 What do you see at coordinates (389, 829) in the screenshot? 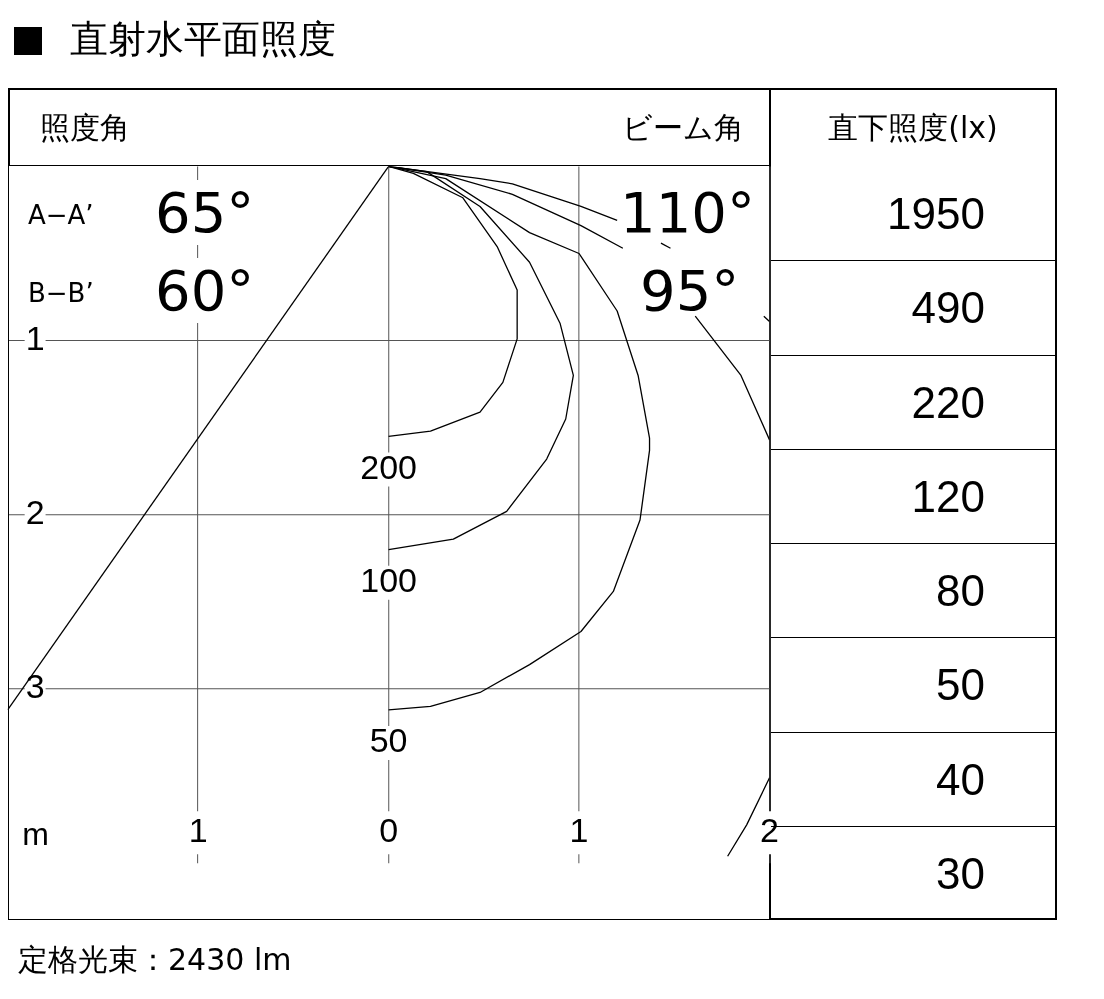
I see `x-tick-label: 0` at bounding box center [389, 829].